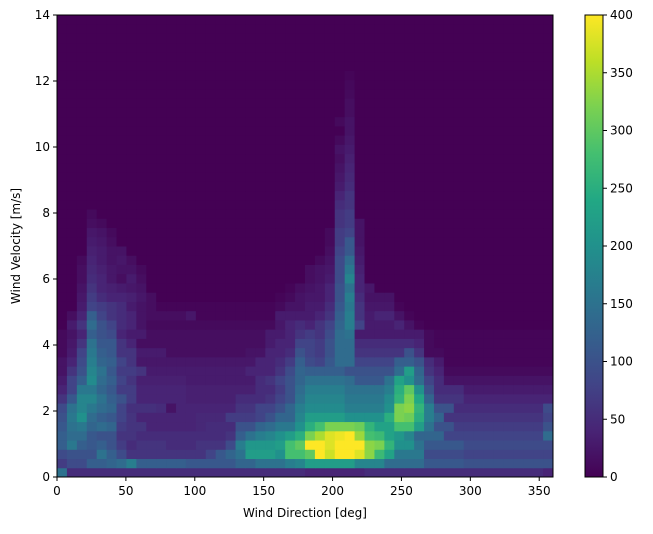  What do you see at coordinates (470, 491) in the screenshot?
I see `x-tick-label: 300` at bounding box center [470, 491].